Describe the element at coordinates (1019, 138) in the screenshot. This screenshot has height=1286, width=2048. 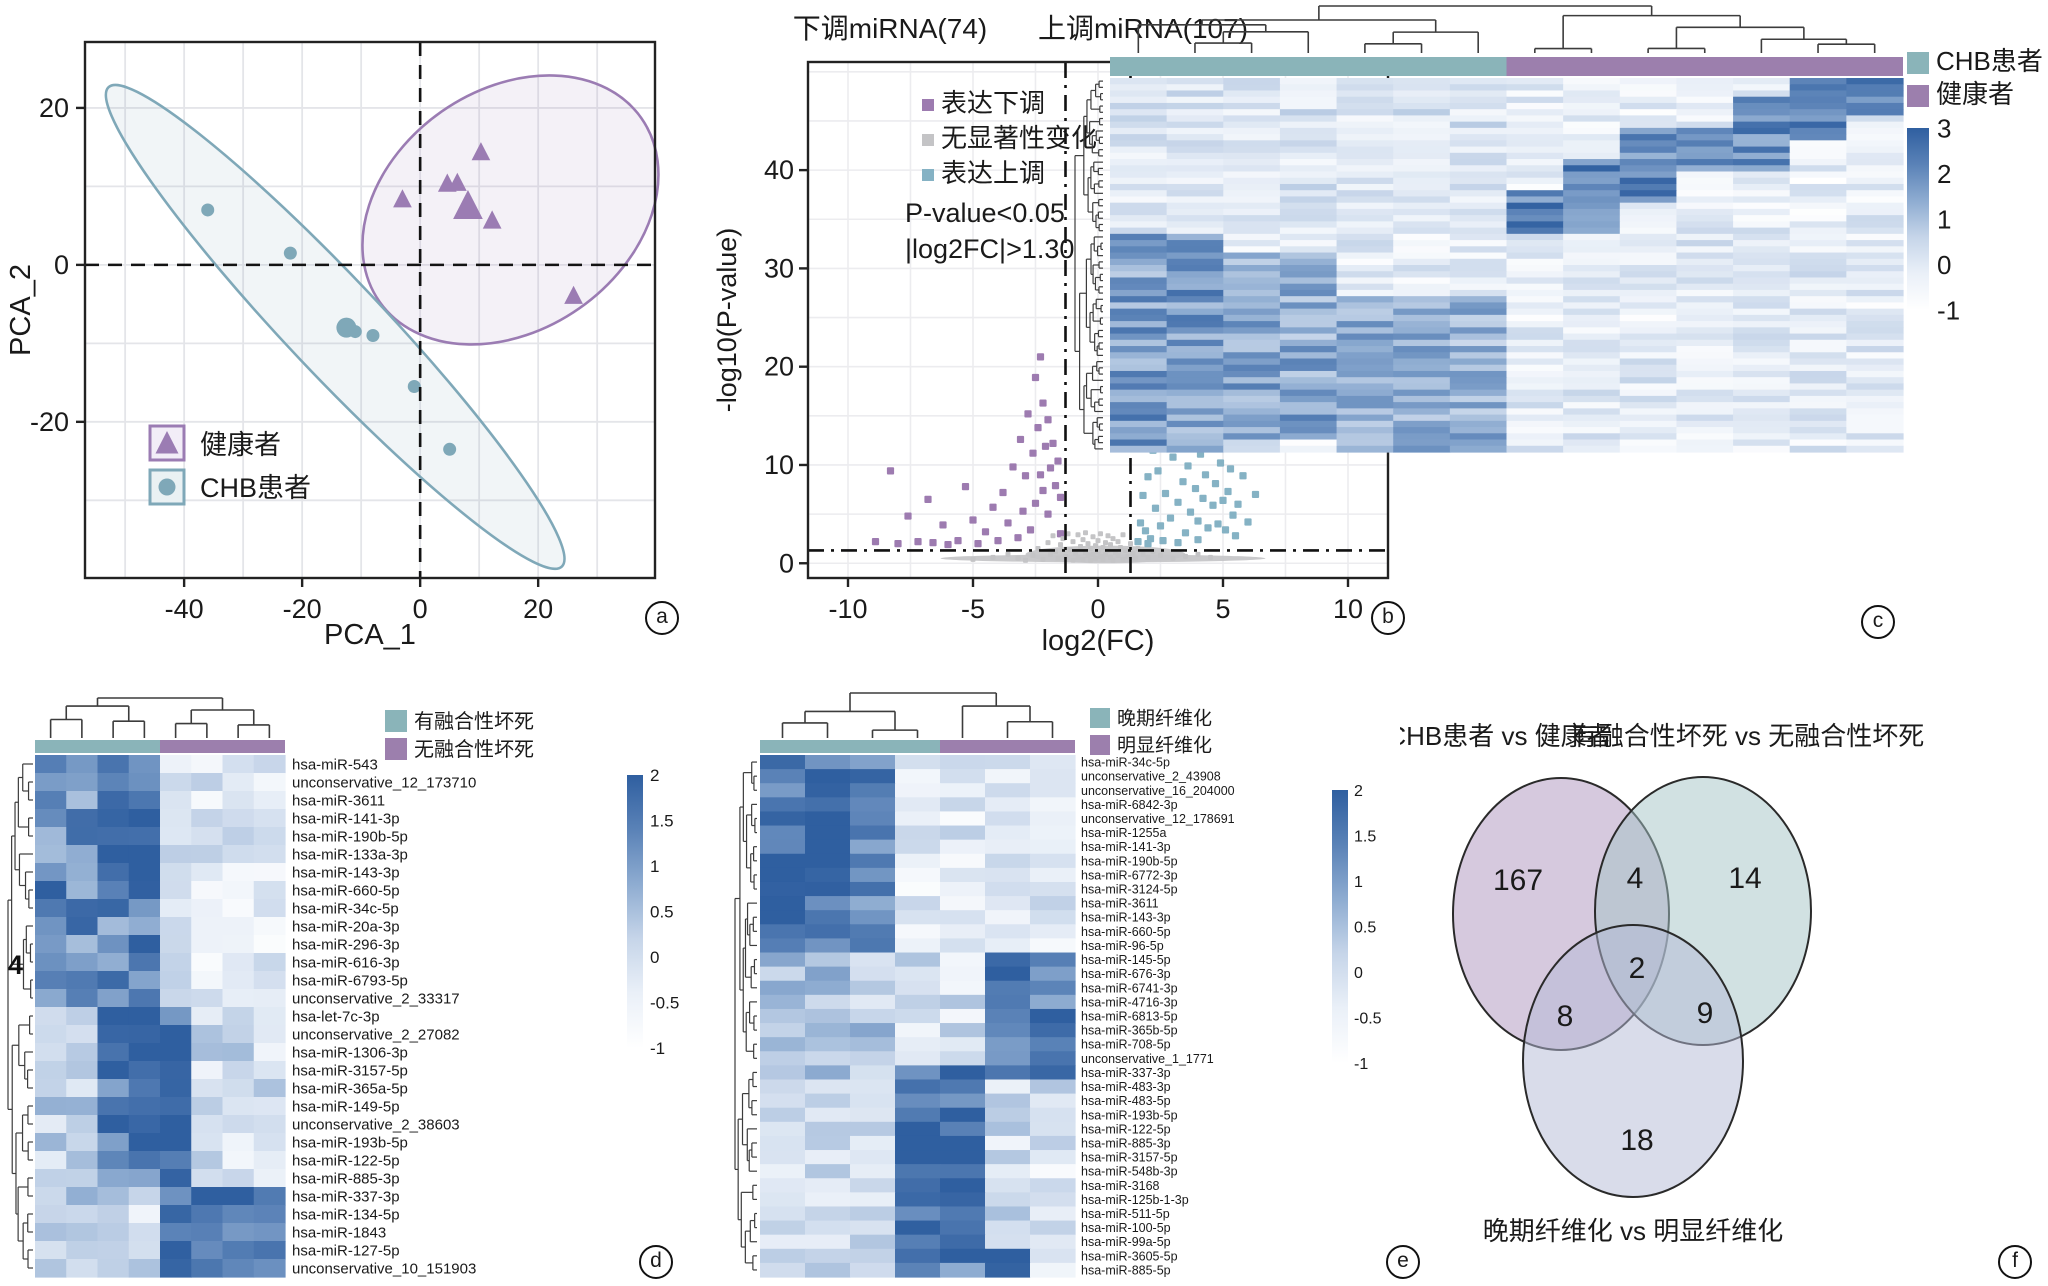
I see `legend-label-ns: 无显著性变化` at that location.